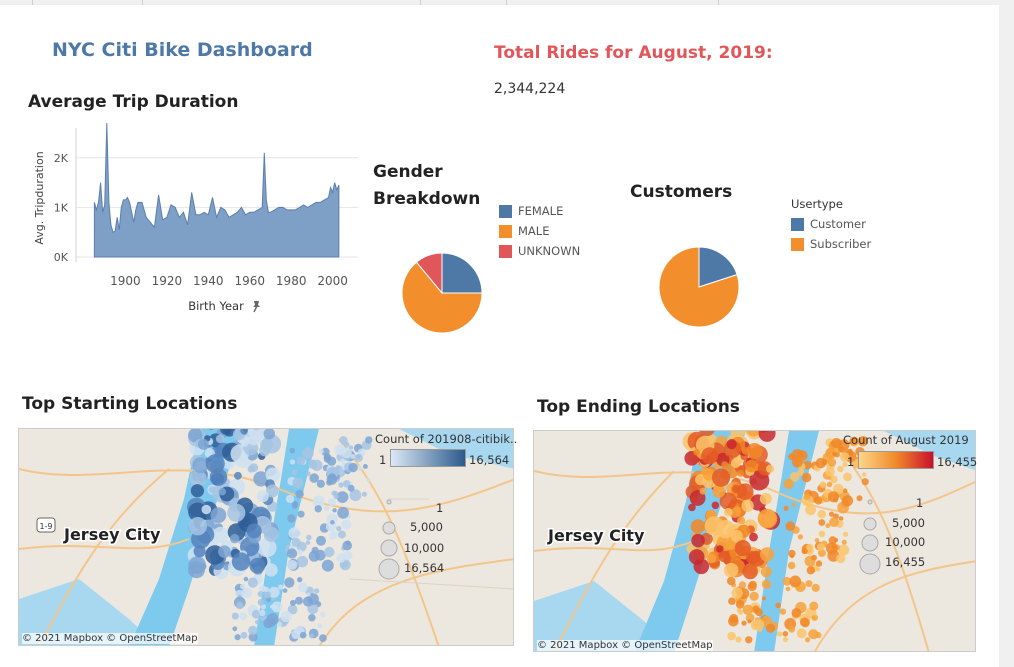 The image size is (1014, 667). I want to click on pie-slice-female, so click(462, 273).